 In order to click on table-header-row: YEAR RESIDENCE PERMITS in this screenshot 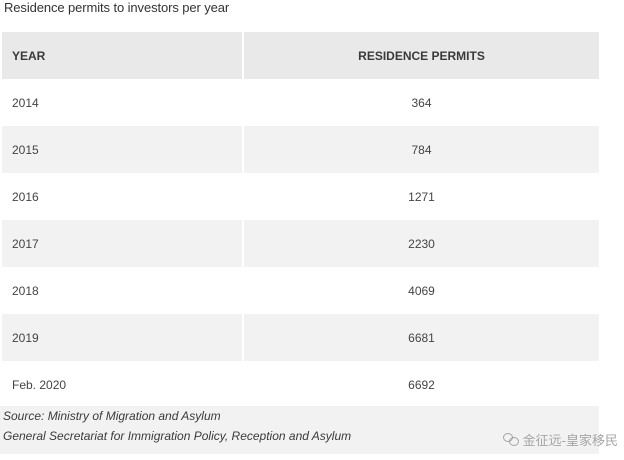, I will do `click(300, 55)`.